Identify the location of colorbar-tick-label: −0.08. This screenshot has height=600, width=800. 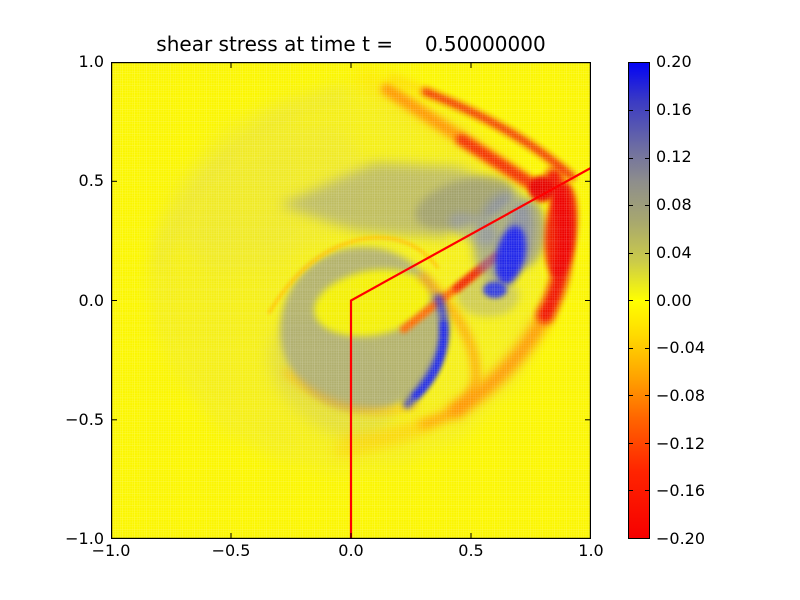
(681, 395).